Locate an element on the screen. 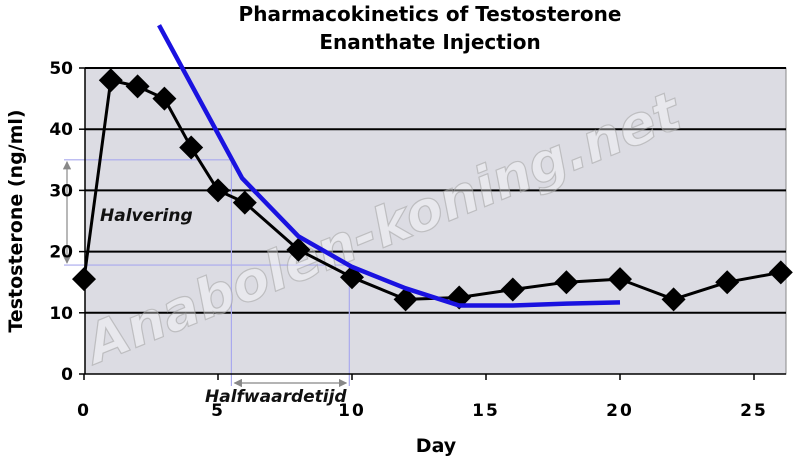  y-tick-label-0: 0 is located at coordinates (67, 375).